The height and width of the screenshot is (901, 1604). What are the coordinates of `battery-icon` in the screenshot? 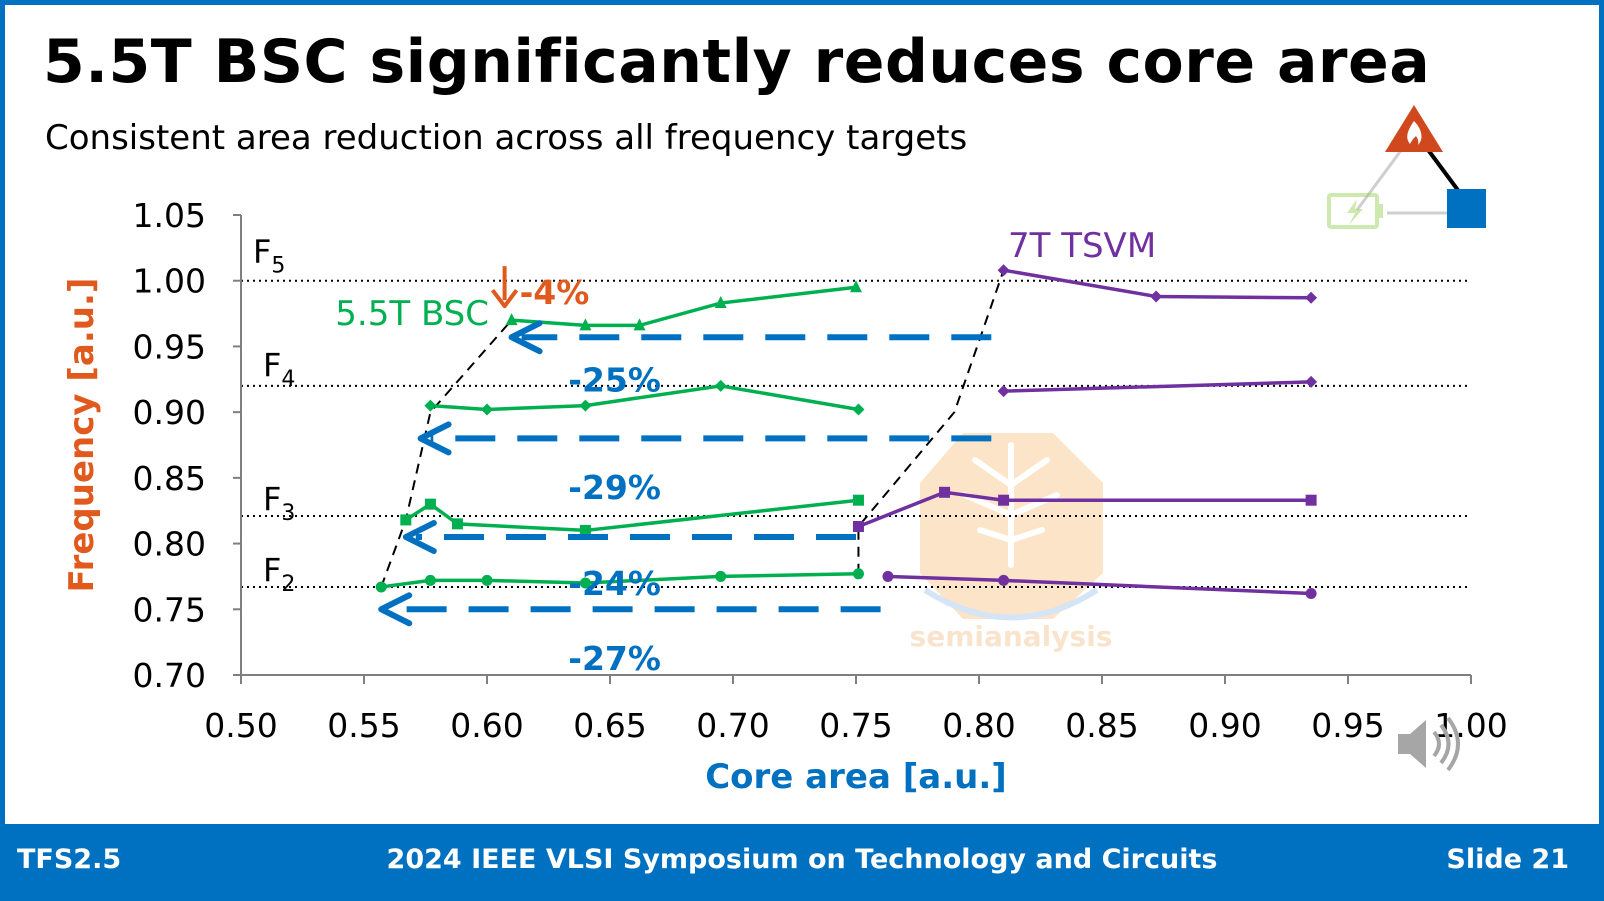 It's located at (1355, 211).